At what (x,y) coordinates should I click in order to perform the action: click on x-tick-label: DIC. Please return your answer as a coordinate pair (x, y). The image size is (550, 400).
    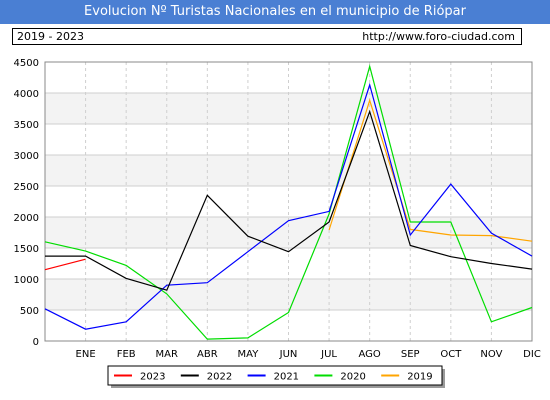
    Looking at the image, I should click on (532, 354).